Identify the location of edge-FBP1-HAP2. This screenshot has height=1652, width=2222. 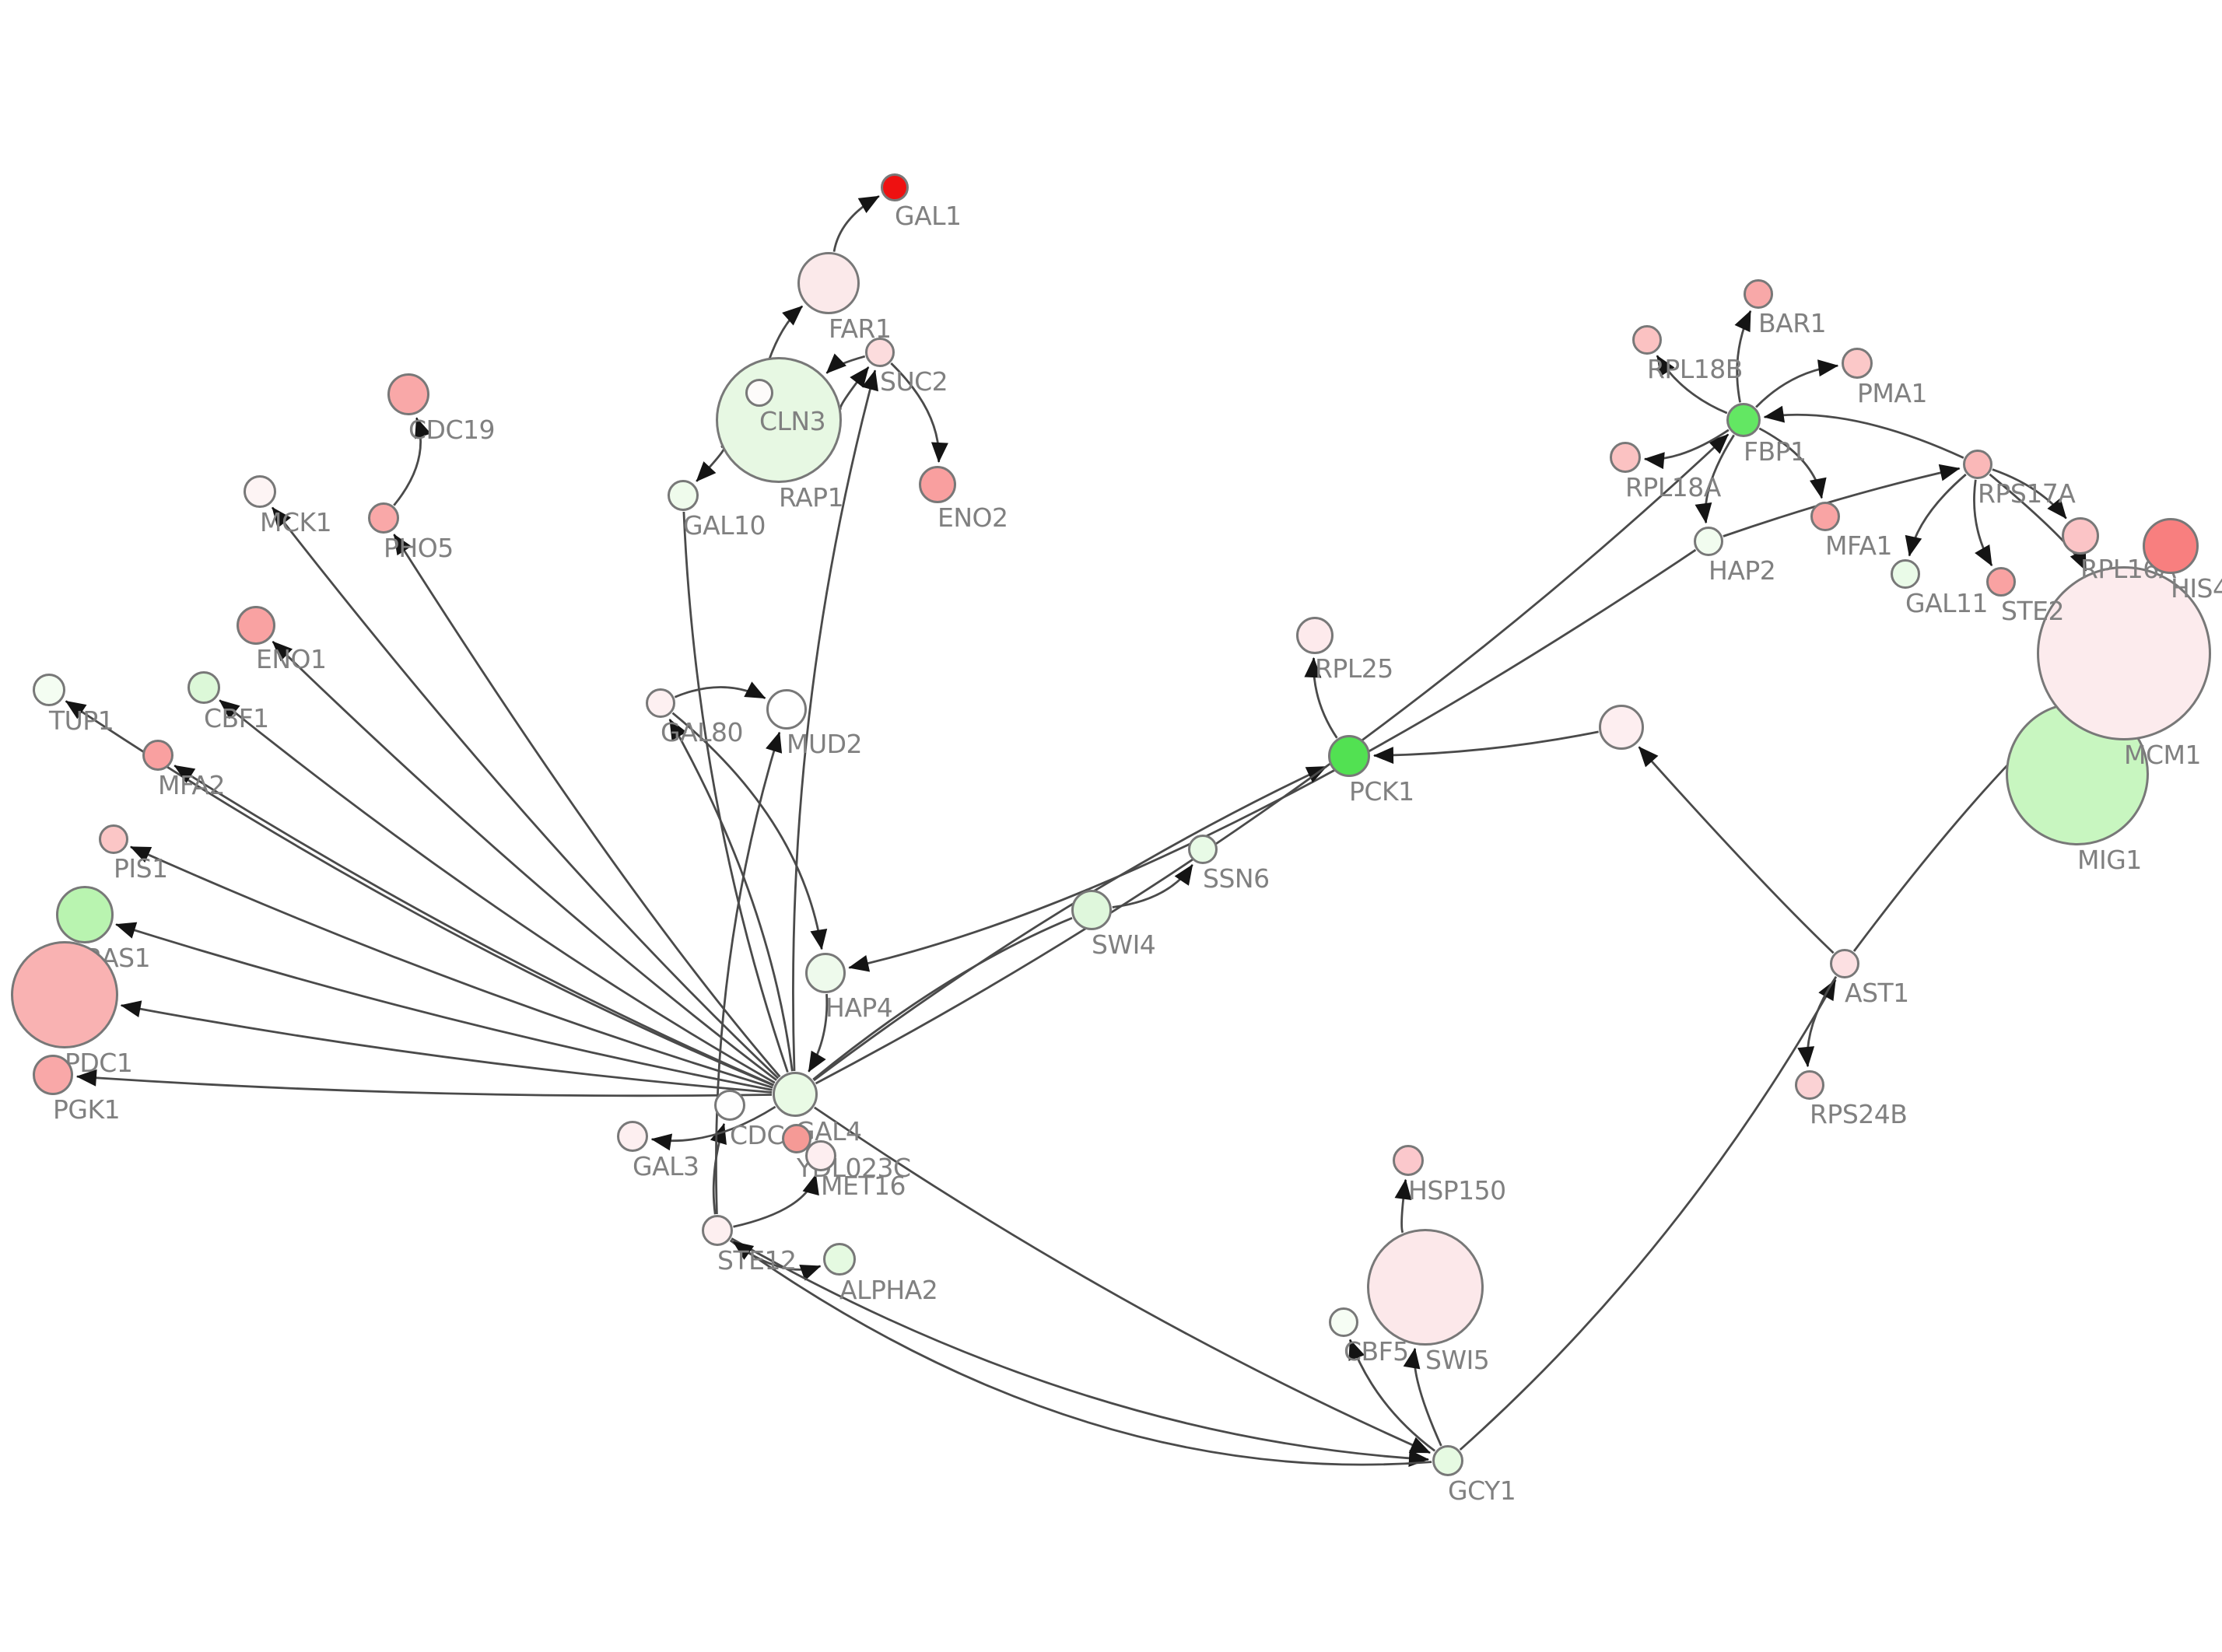
(1715, 479).